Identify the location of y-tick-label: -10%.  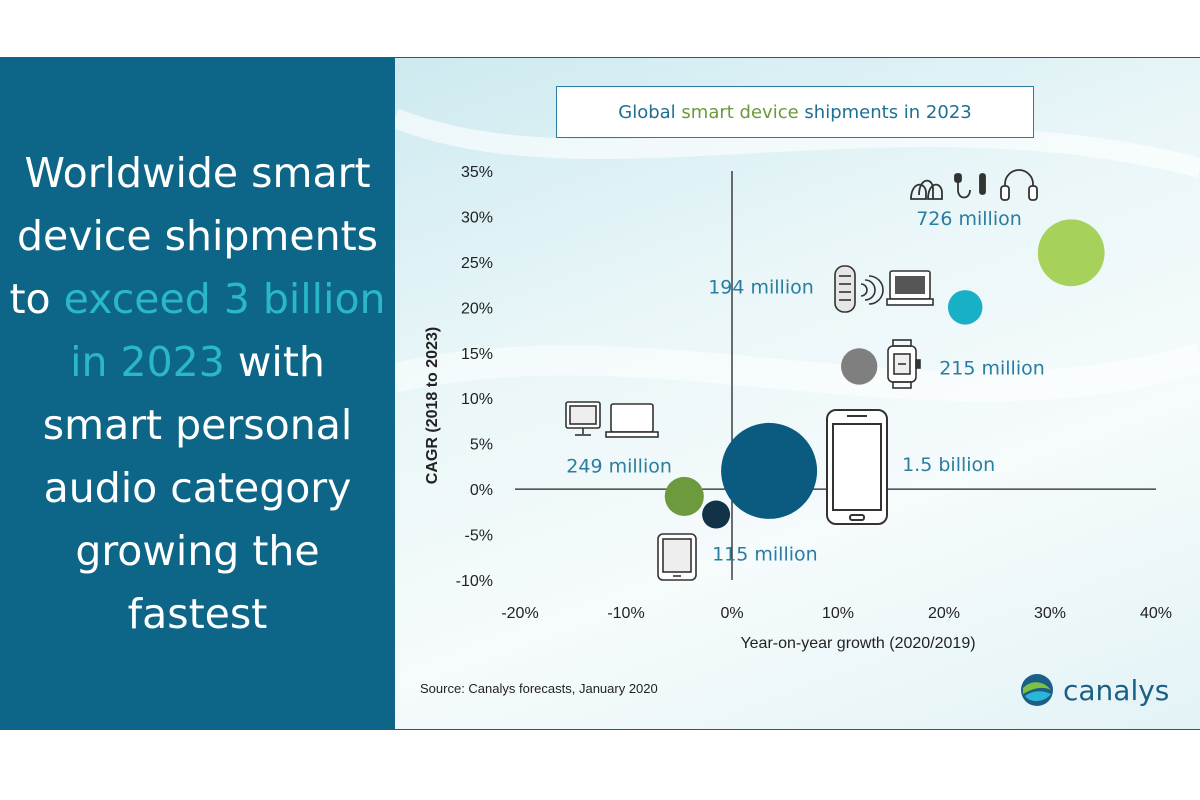
(474, 581).